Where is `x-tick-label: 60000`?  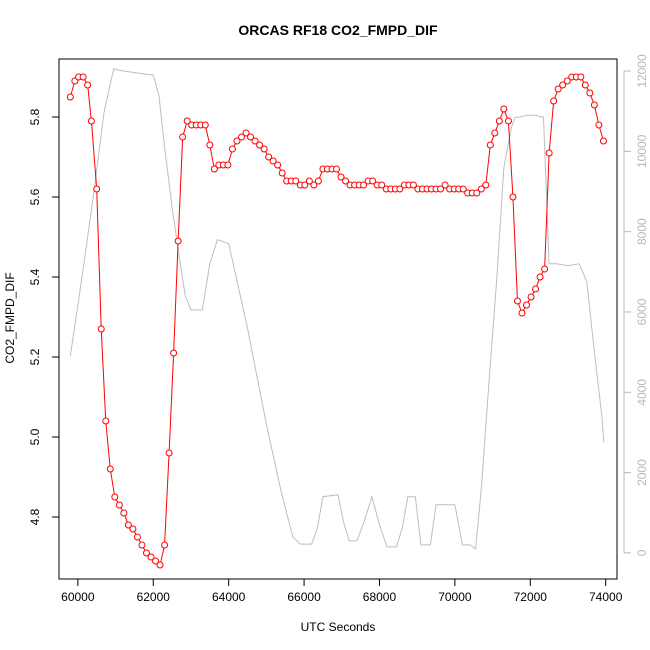
x-tick-label: 60000 is located at coordinates (78, 597).